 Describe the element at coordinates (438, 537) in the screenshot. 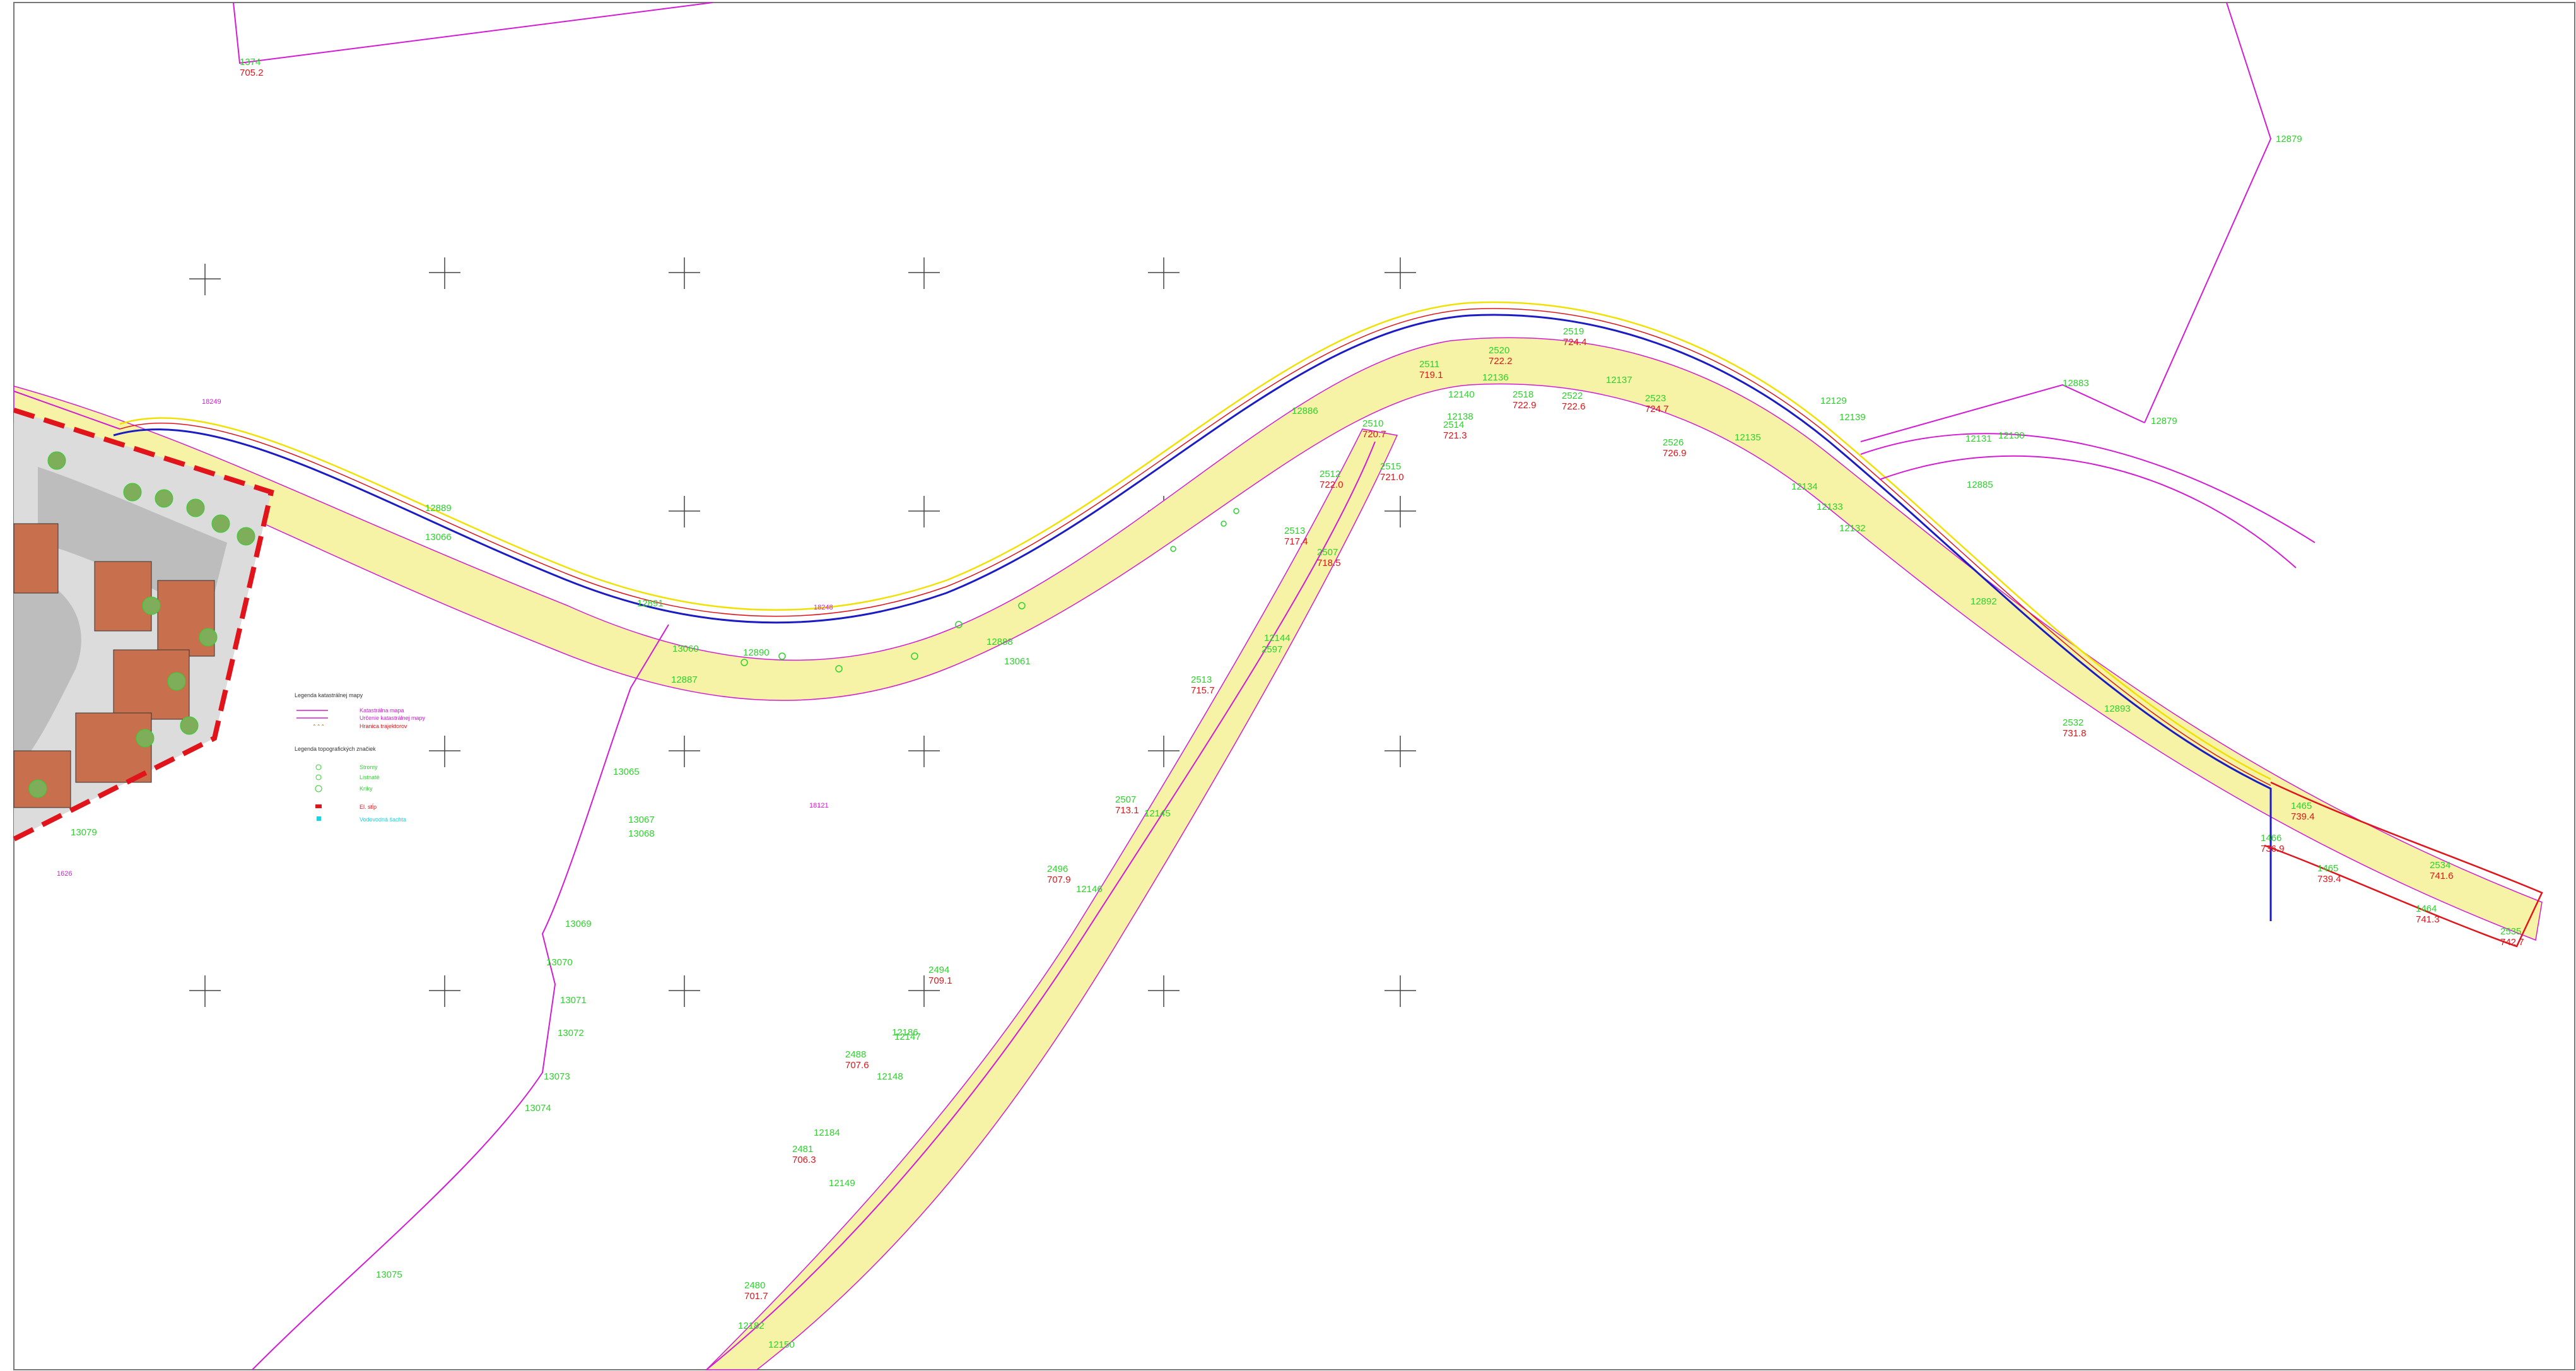

I see `parcel-number: 13066` at that location.